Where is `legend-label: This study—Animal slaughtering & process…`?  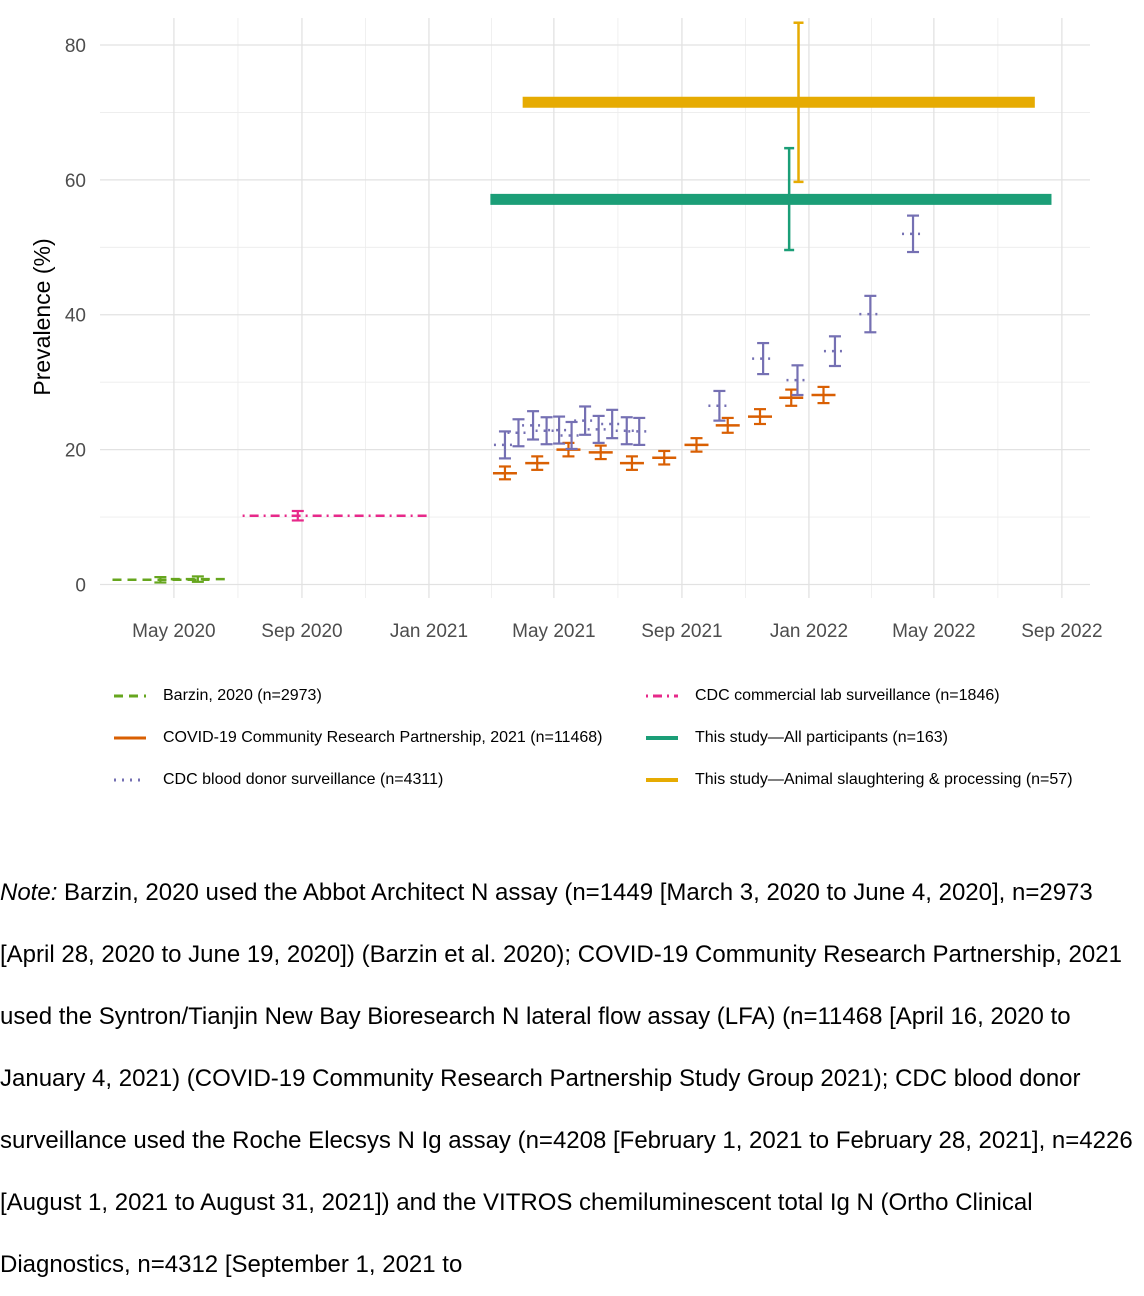 legend-label: This study—Animal slaughtering & process… is located at coordinates (884, 779).